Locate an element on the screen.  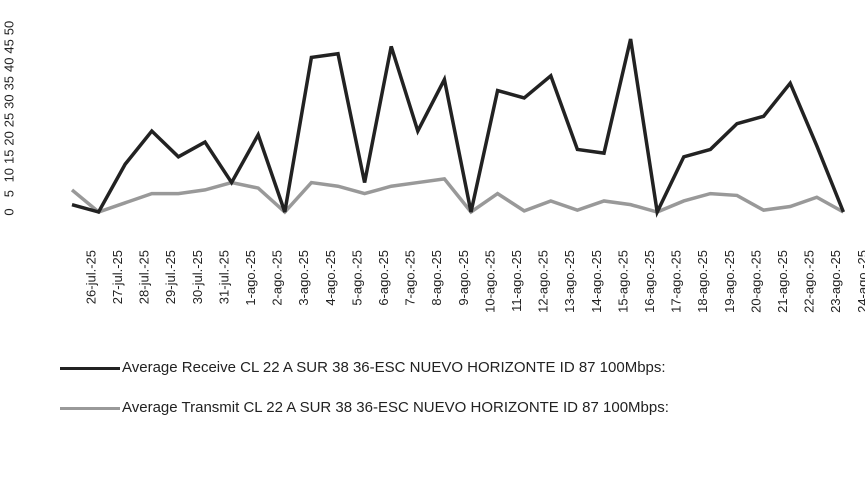
x-tick-label: 26-jul.-25 is located at coordinates (90, 277).